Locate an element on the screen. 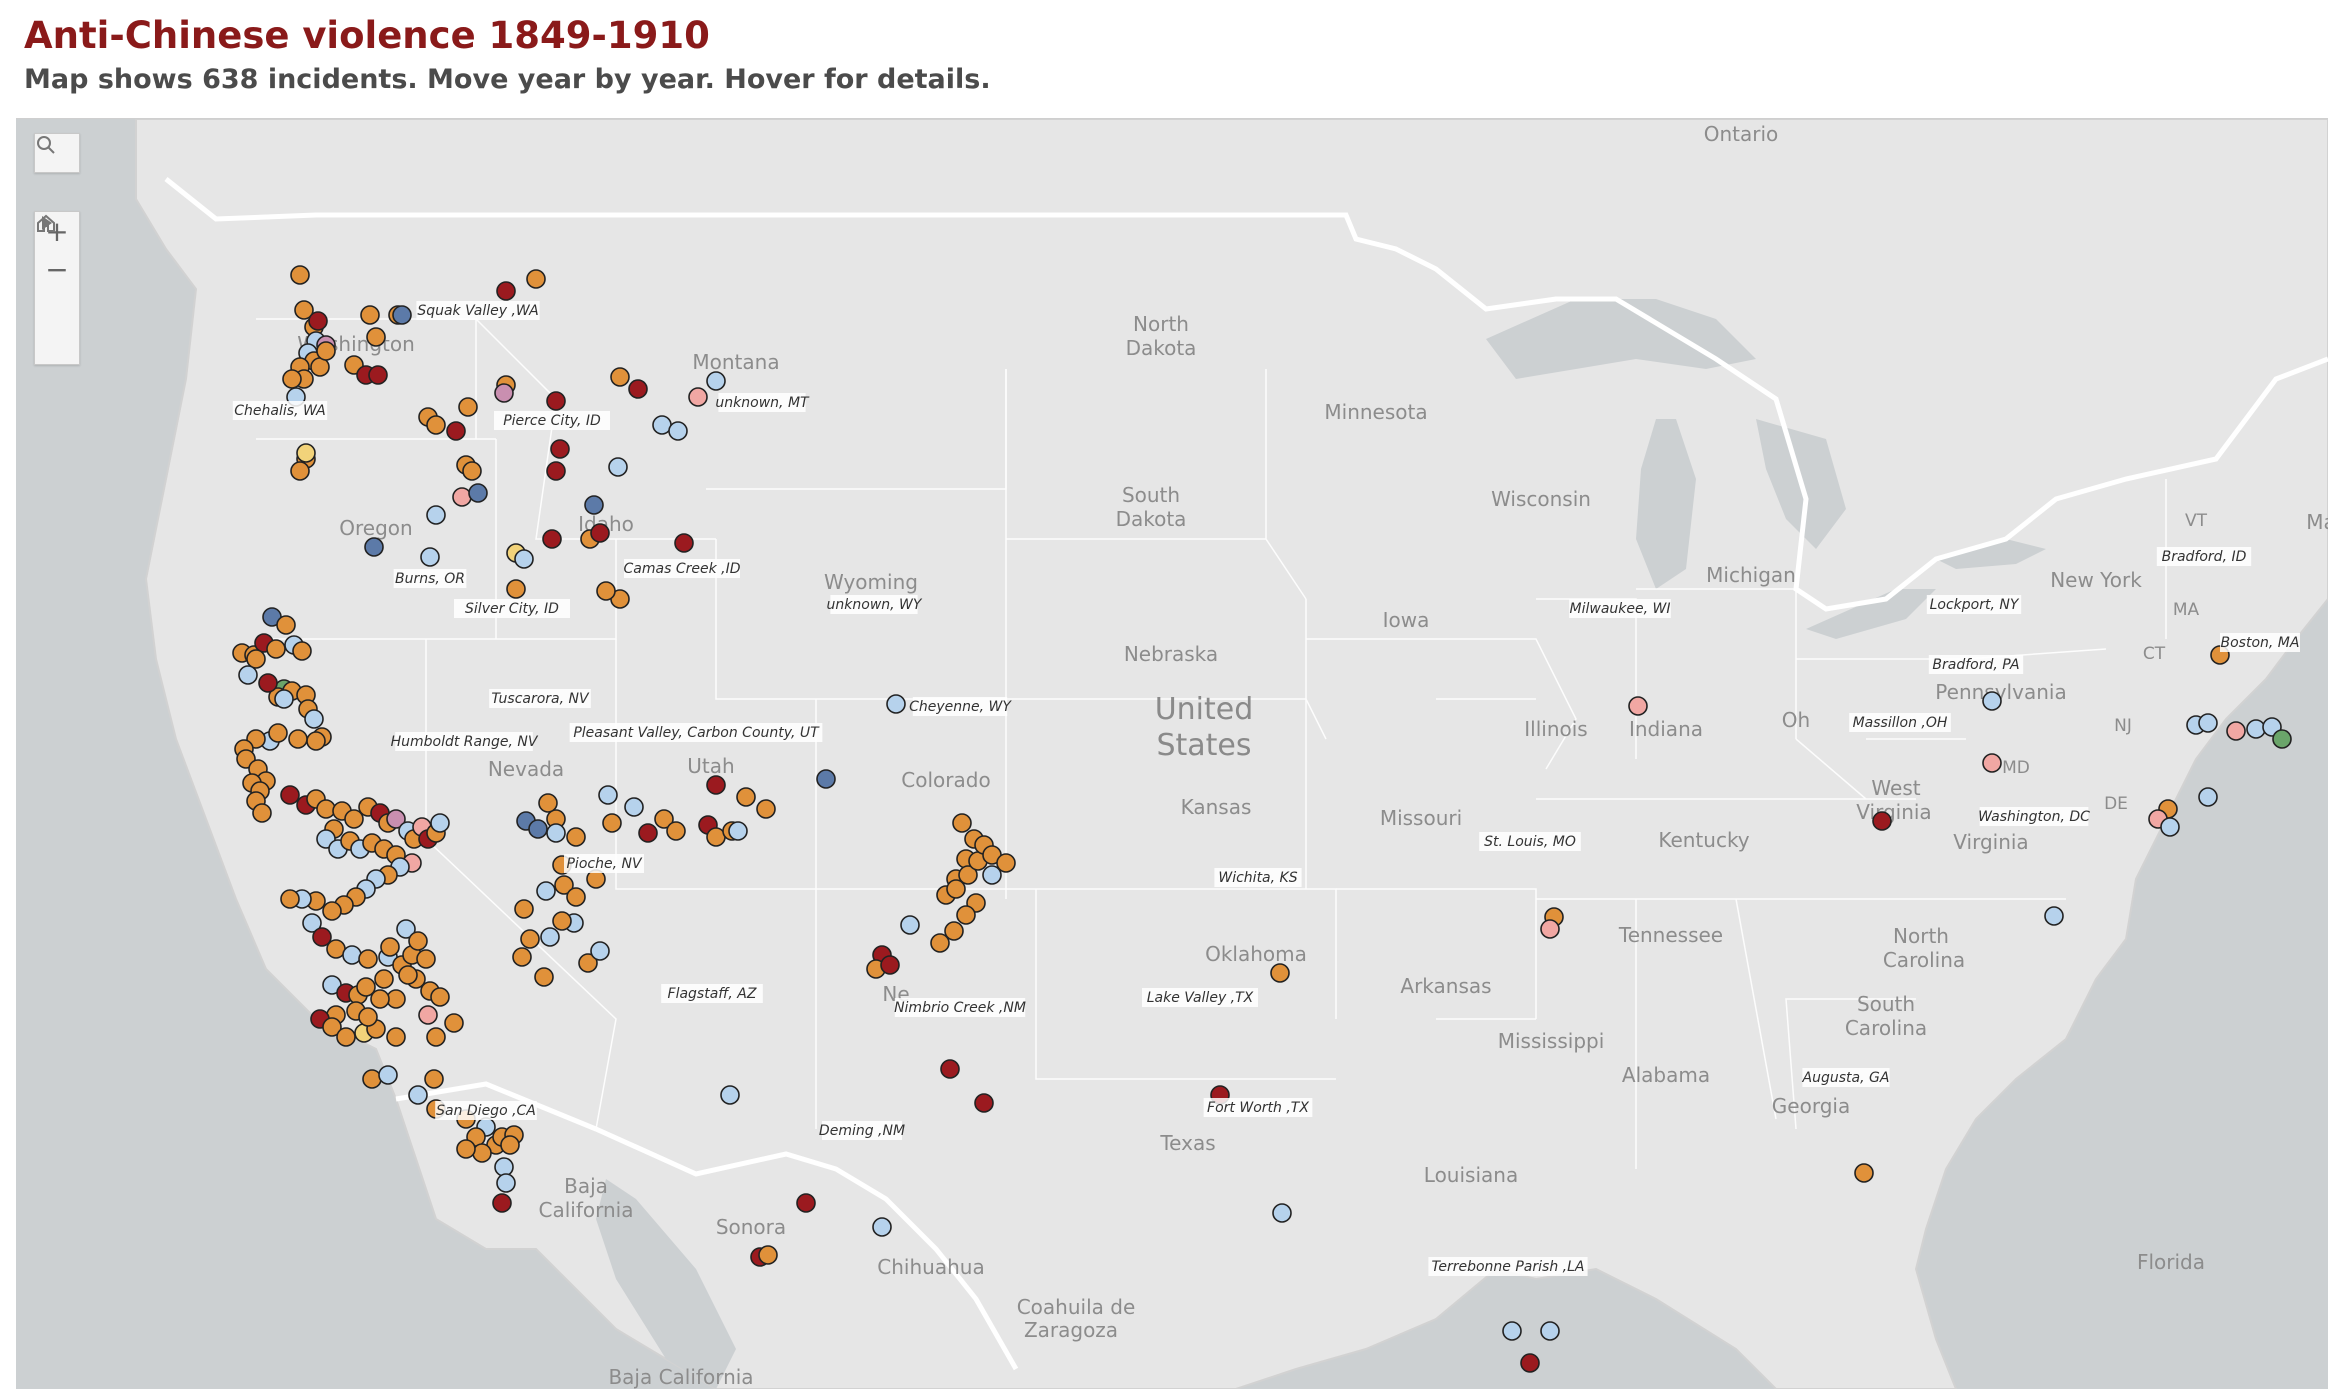  search-control is located at coordinates (57, 153).